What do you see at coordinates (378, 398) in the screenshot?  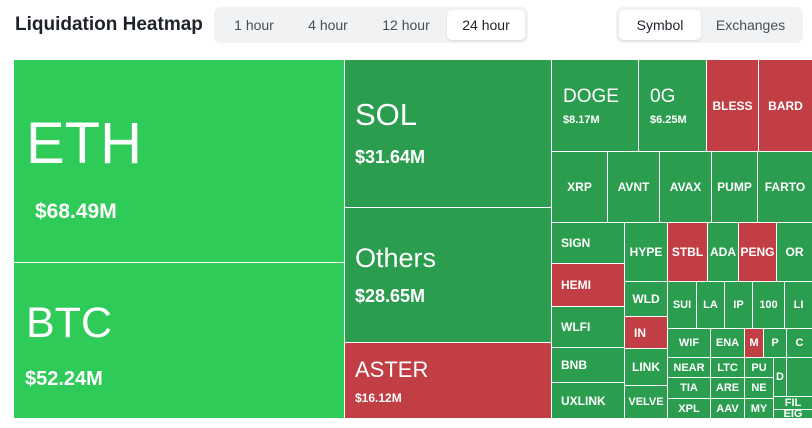 I see `tile-value: $16.12M` at bounding box center [378, 398].